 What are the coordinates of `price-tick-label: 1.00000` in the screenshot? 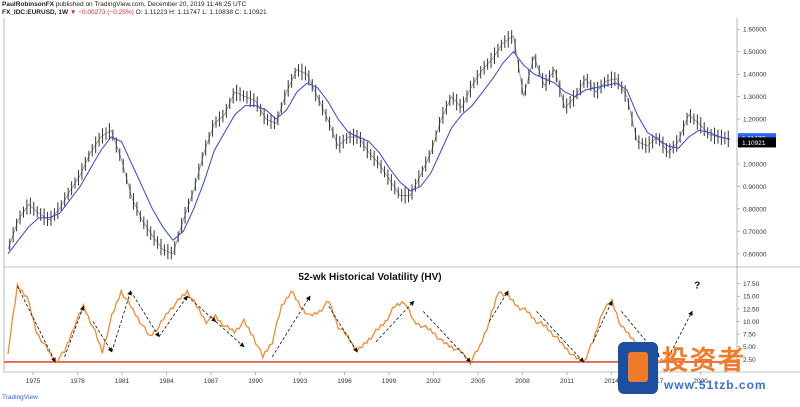 It's located at (755, 164).